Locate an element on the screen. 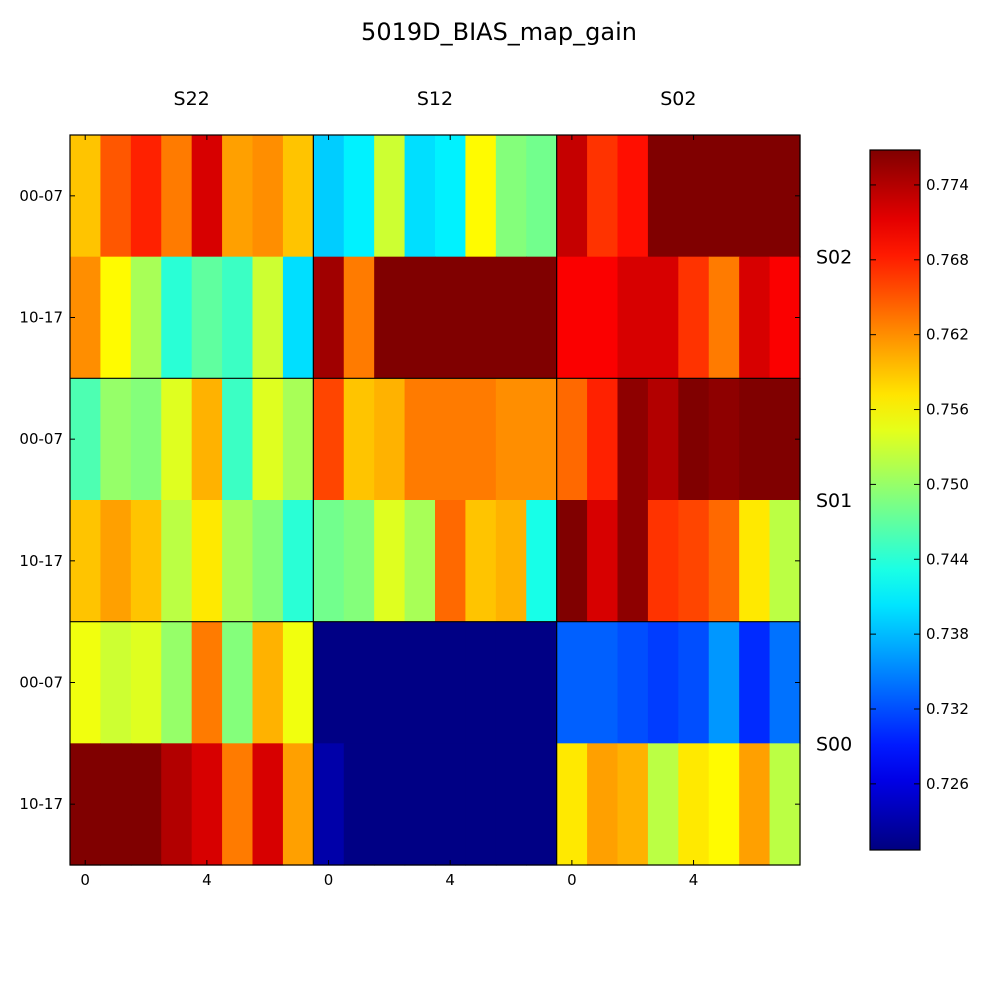 Image resolution: width=1000 pixels, height=1005 pixels. row-group-label: S01 is located at coordinates (834, 501).